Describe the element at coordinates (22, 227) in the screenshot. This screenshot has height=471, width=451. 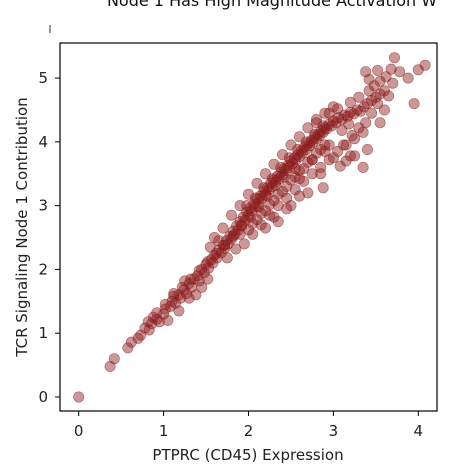
I see `y-axis-label: TCR Signaling Node 1 Contribution` at that location.